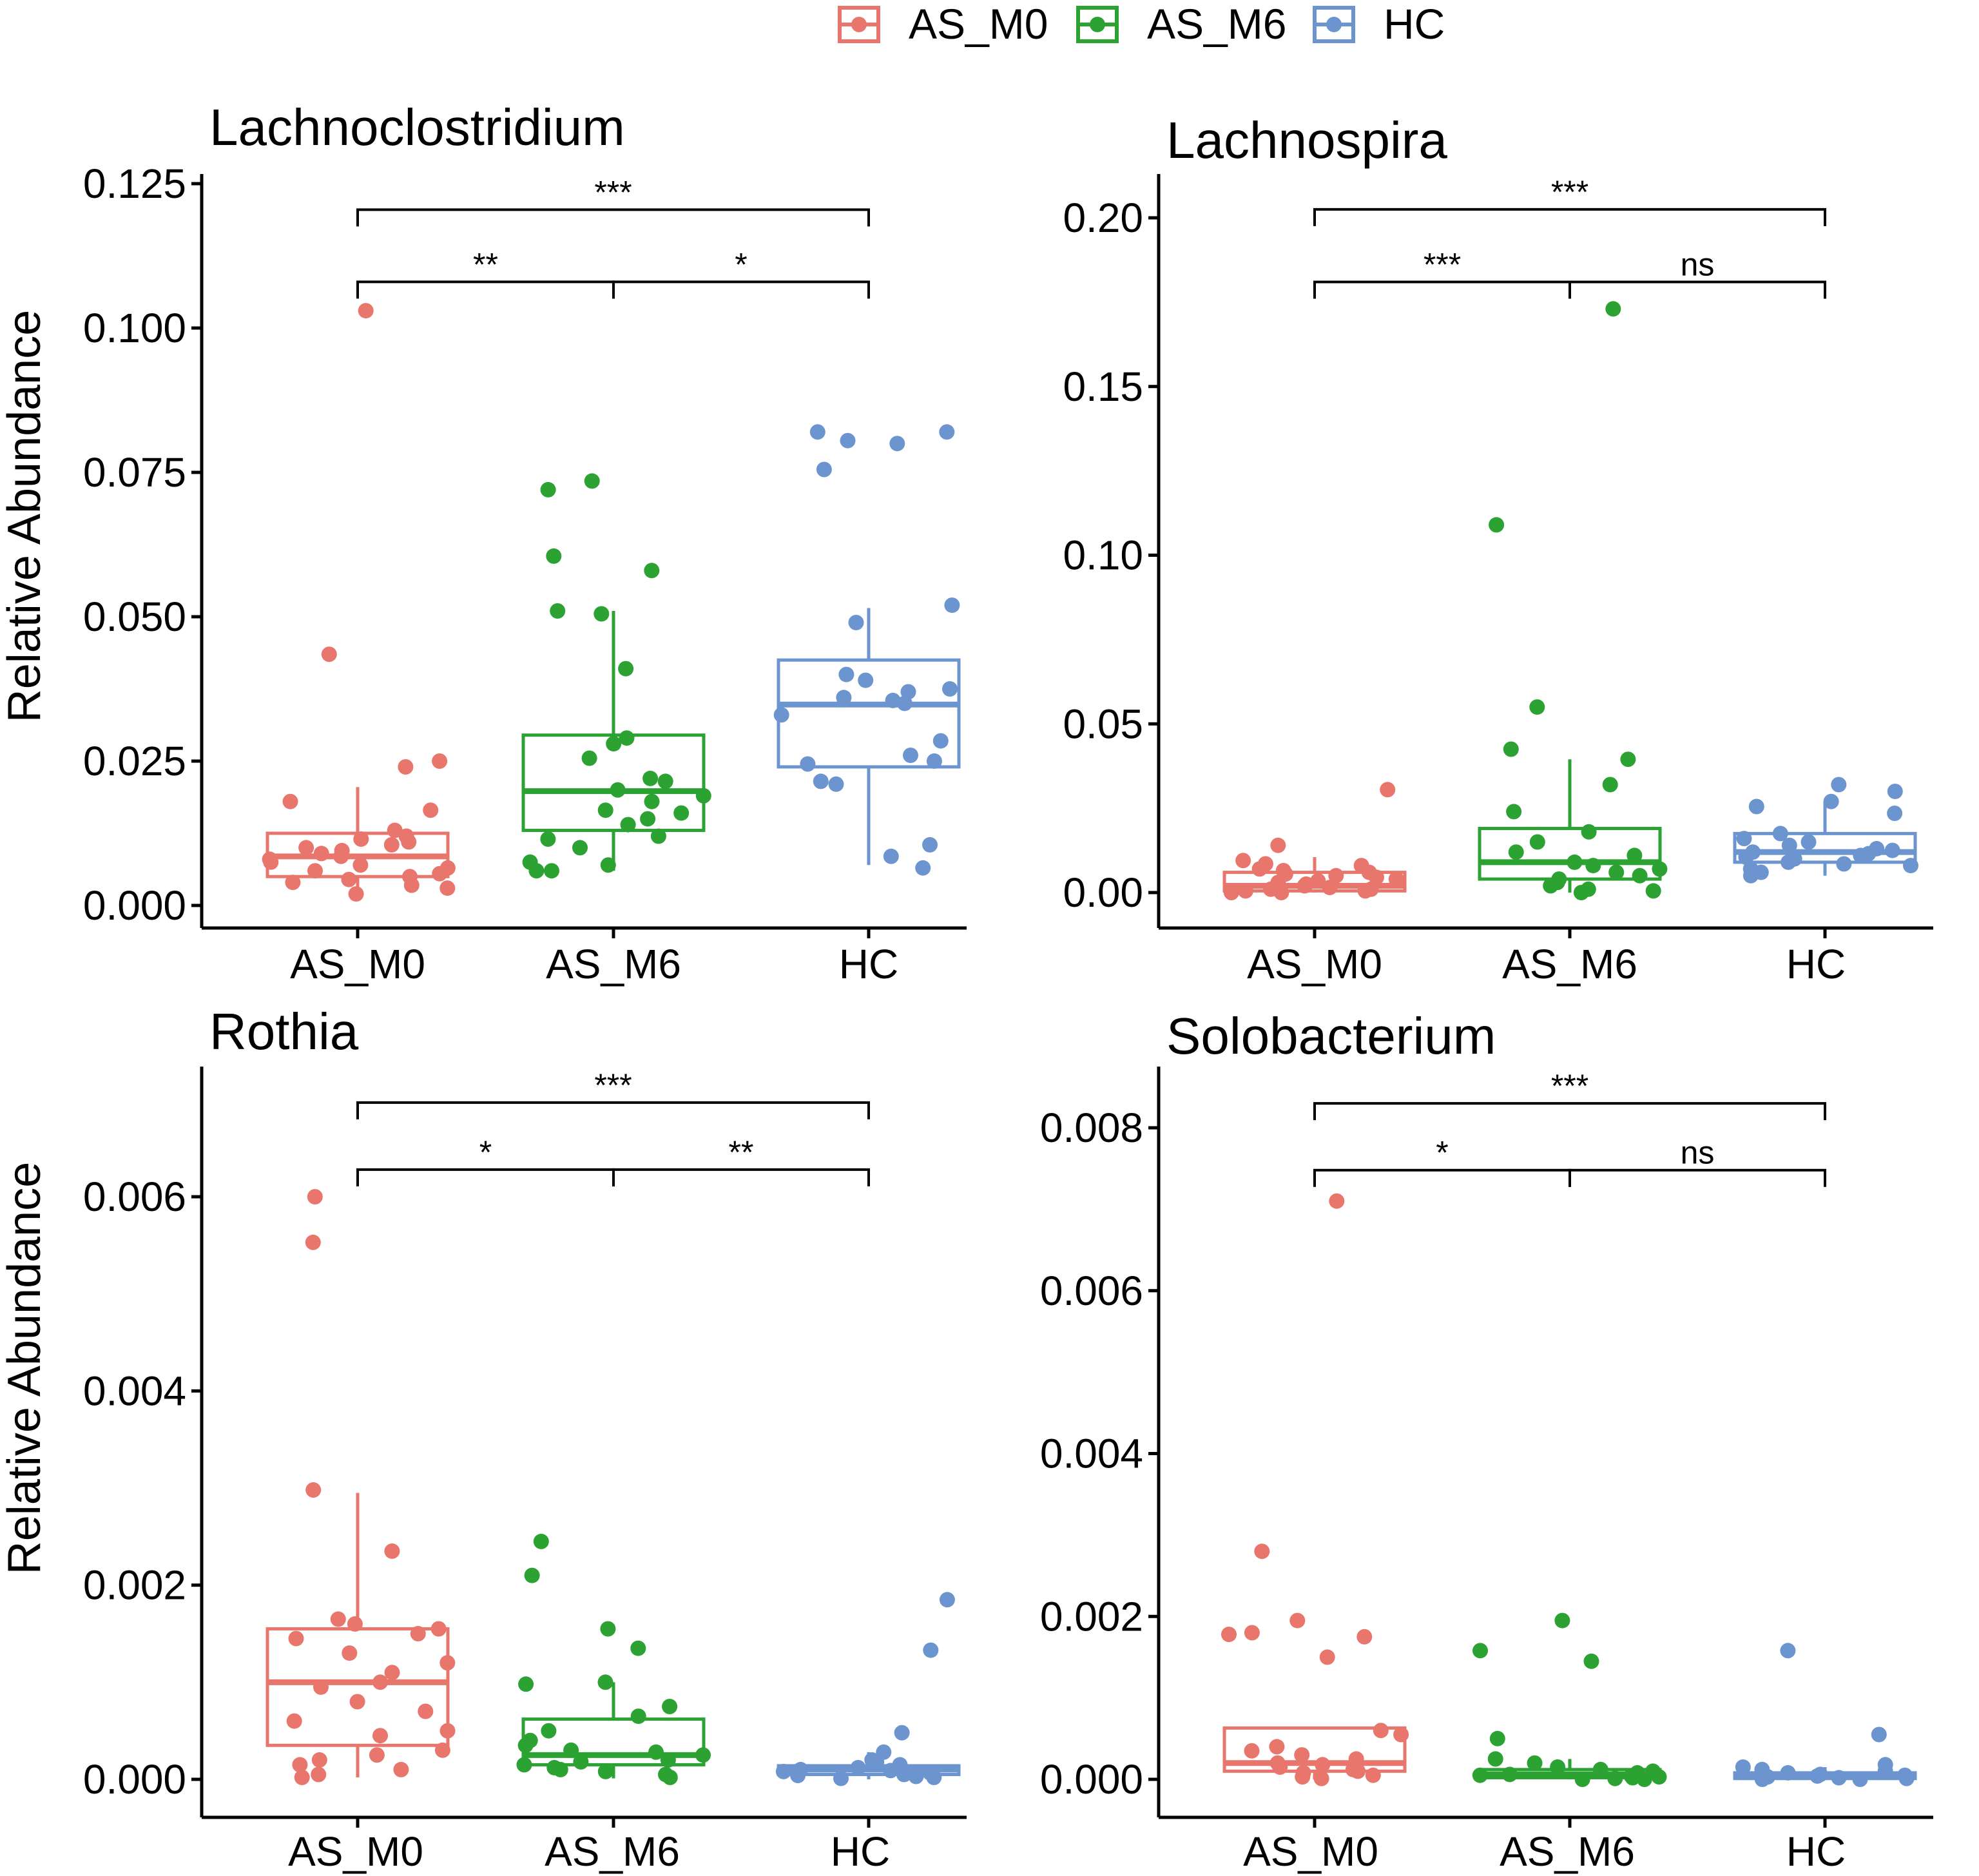 The height and width of the screenshot is (1876, 1979). I want to click on y-tick-label: 0.00, so click(1103, 893).